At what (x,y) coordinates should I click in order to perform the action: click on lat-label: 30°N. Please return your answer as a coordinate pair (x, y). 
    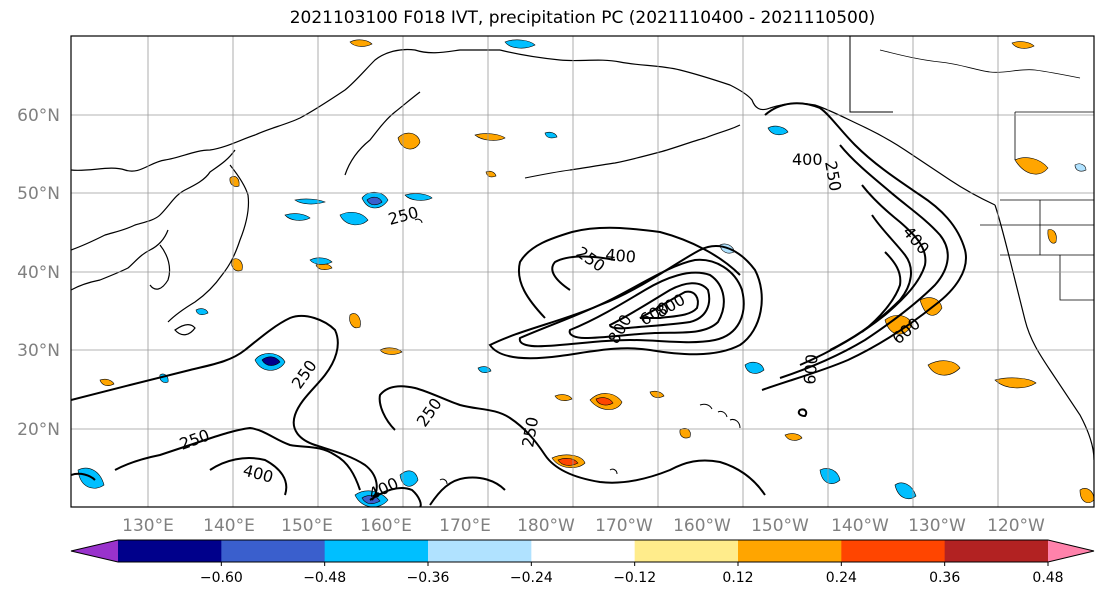
    Looking at the image, I should click on (38, 351).